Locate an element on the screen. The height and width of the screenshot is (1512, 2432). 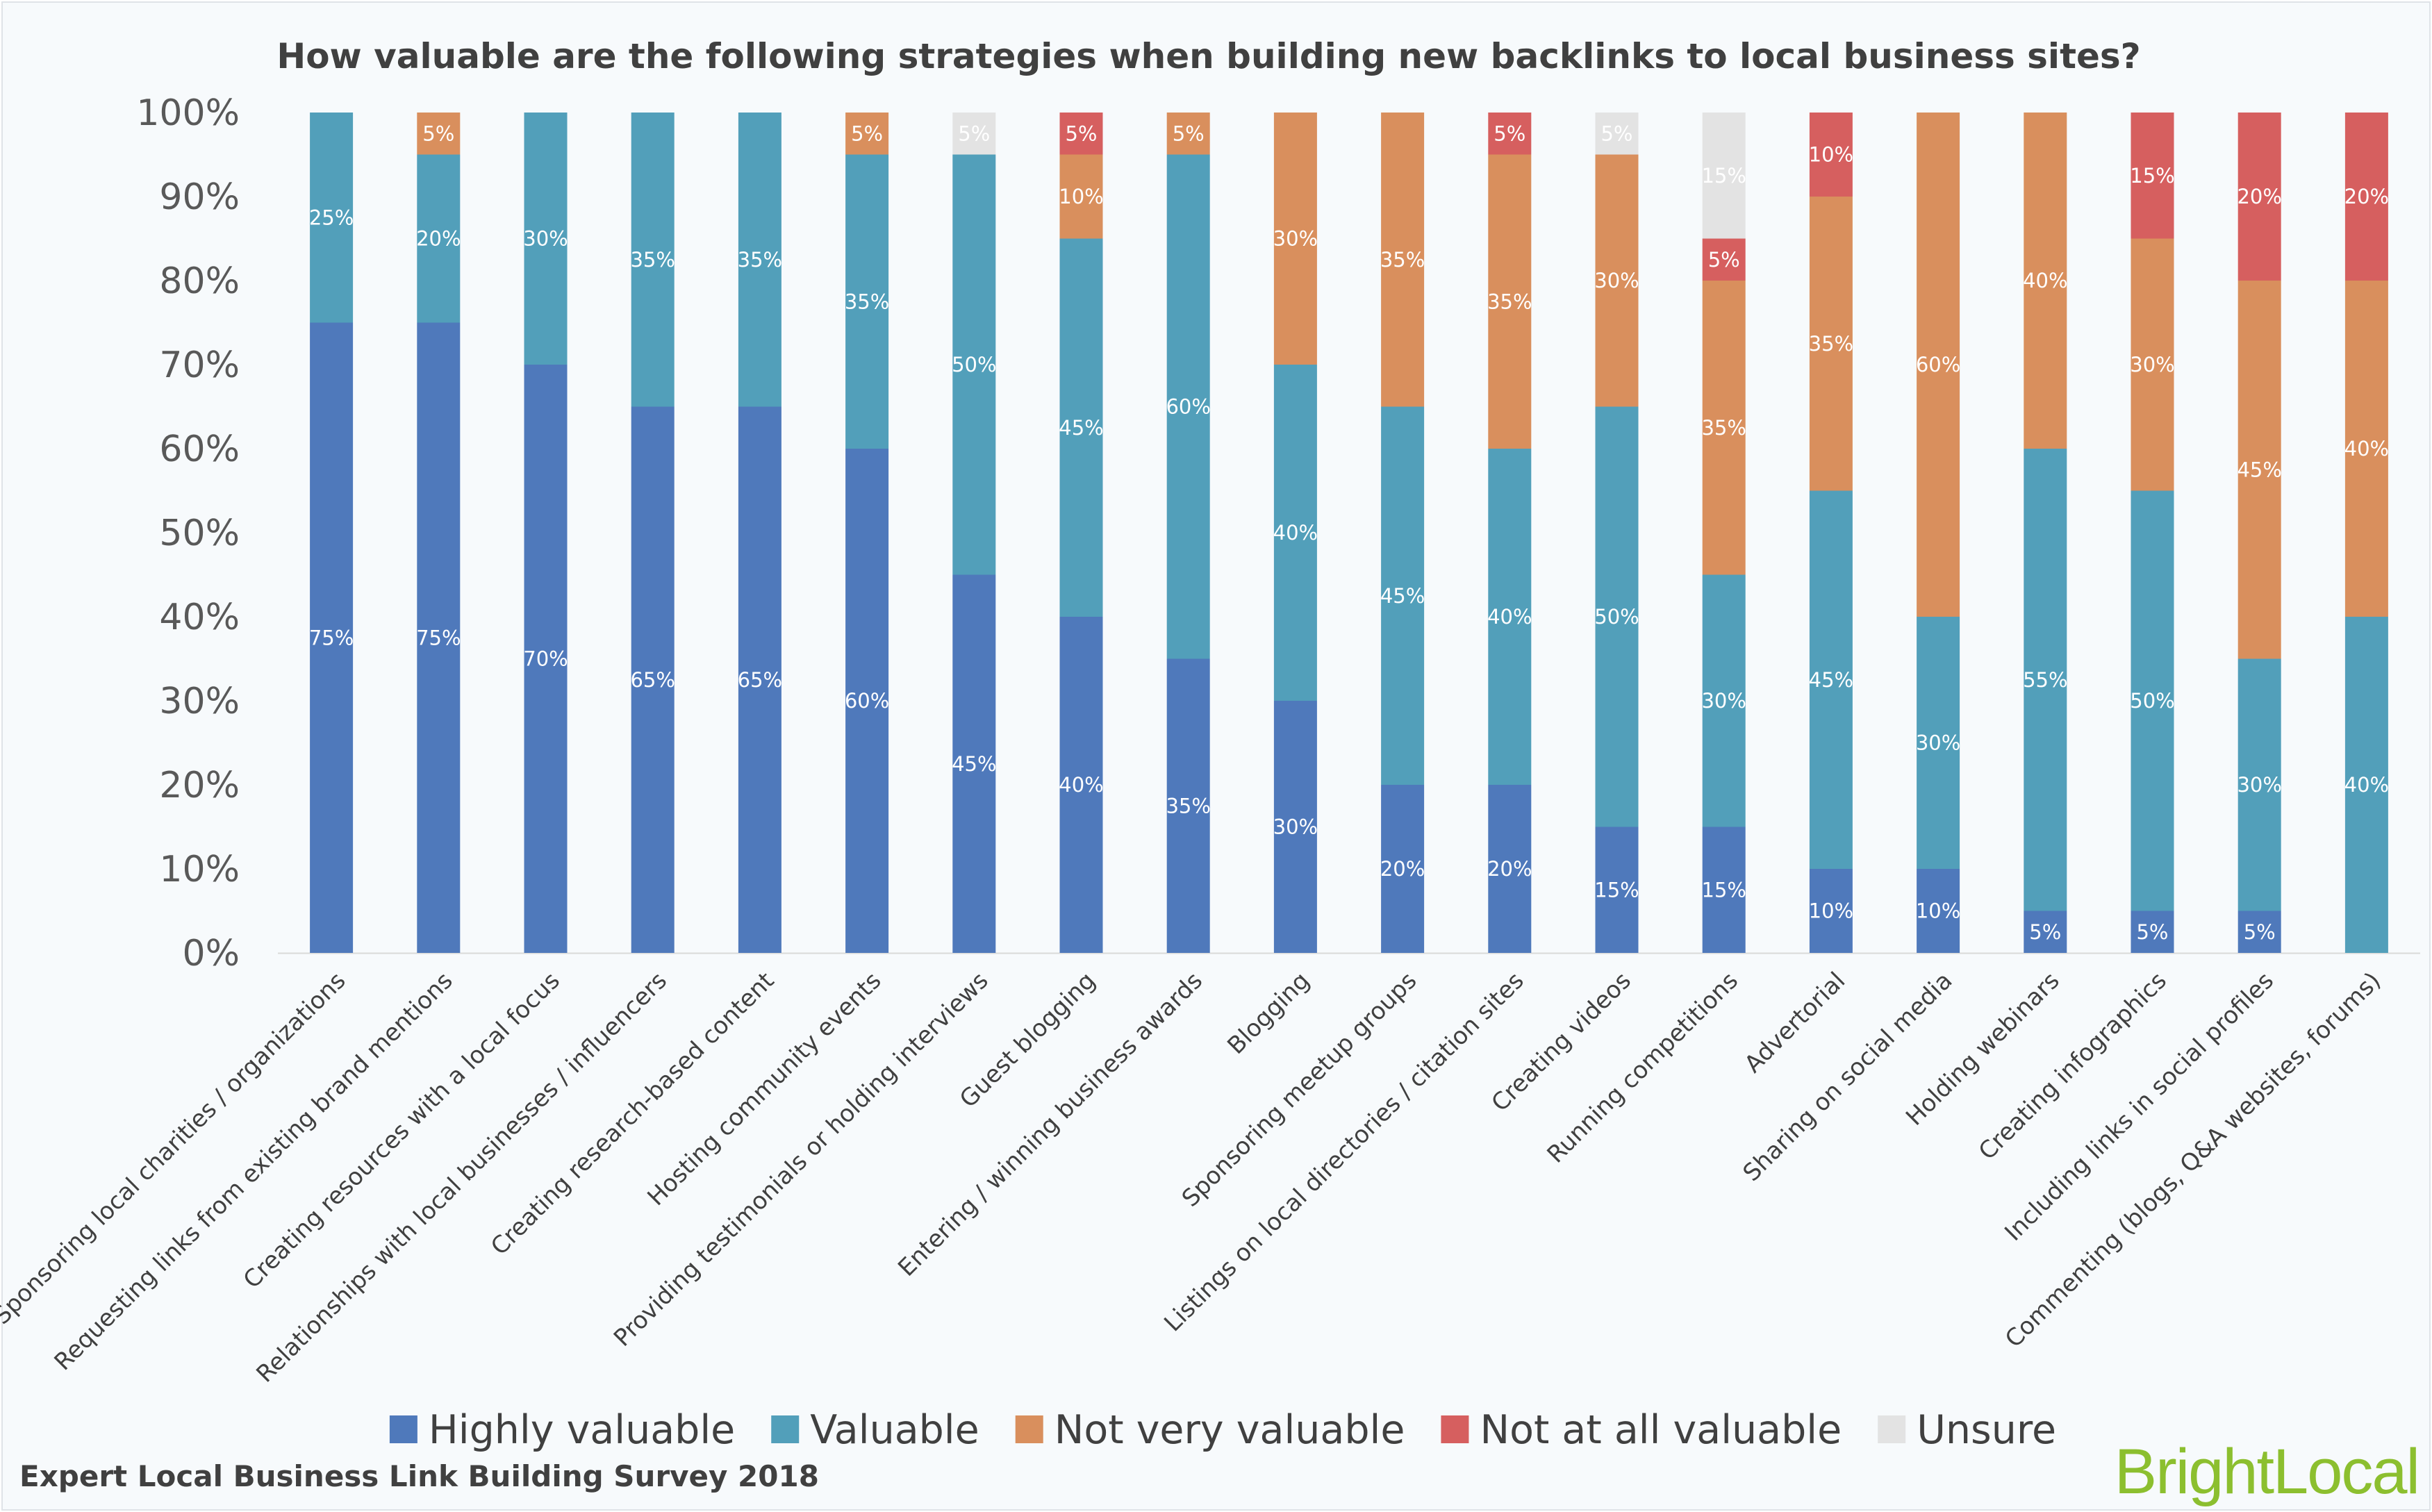
bar-group-including-links-in-social-profiles: 5% 30% 45% 20% is located at coordinates (2260, 533).